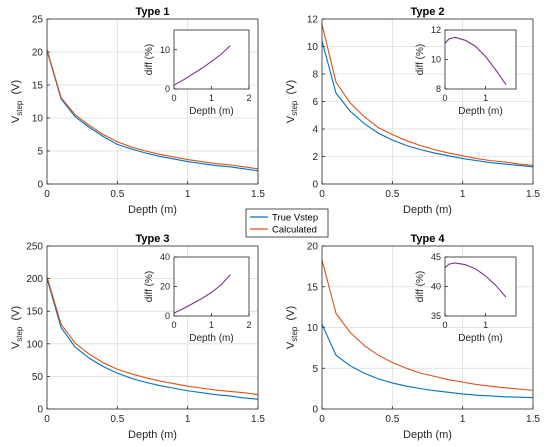 This screenshot has width=550, height=447. I want to click on y-tick-label: 6, so click(315, 102).